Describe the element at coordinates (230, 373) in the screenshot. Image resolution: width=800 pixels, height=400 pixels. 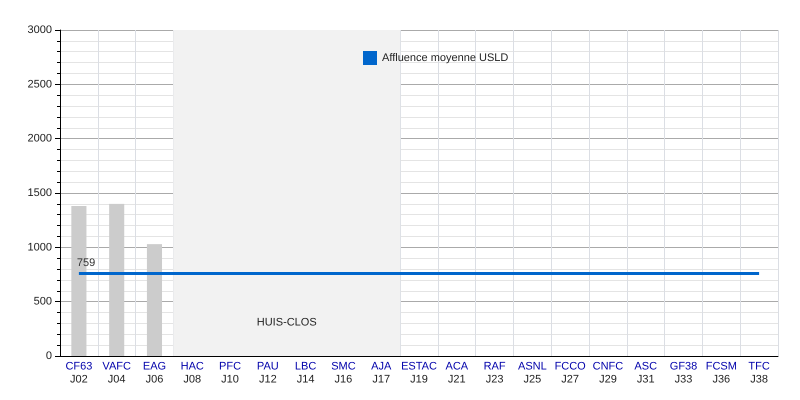
I see `x-tick-label: PFC J10` at that location.